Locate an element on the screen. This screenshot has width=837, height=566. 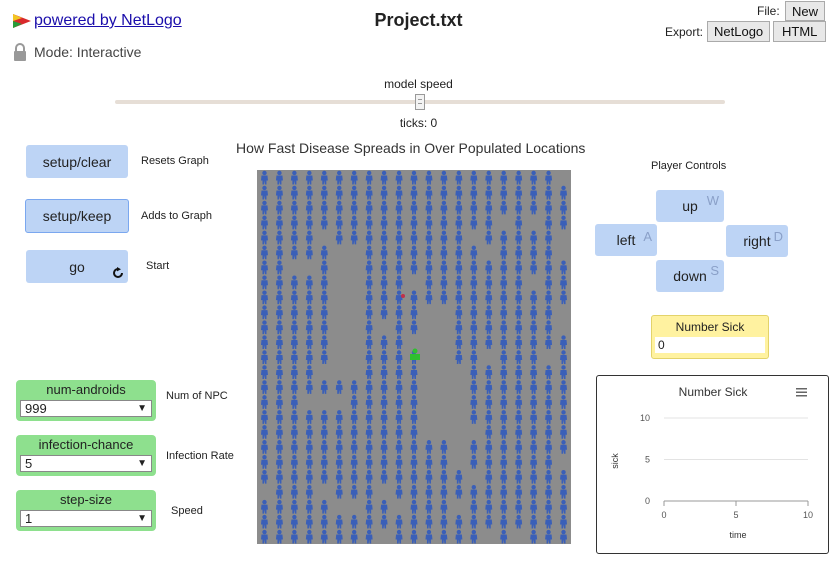
setup-keep-button: setup/keep is located at coordinates (77, 216).